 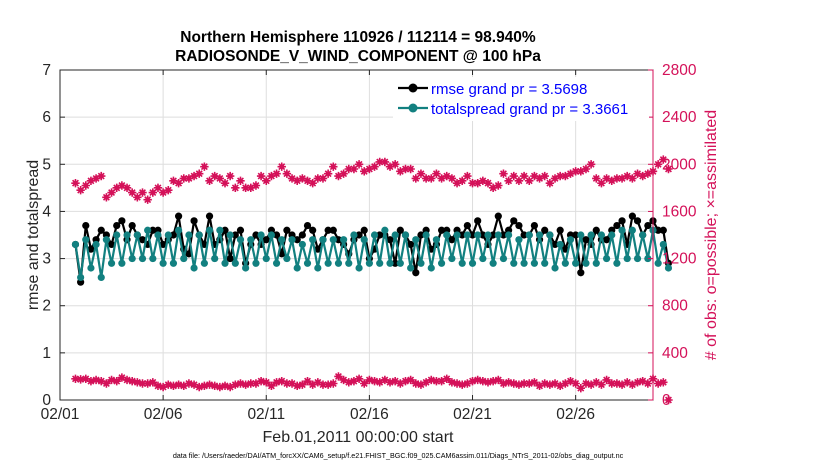 What do you see at coordinates (675, 353) in the screenshot?
I see `y-tick-label-right: 400` at bounding box center [675, 353].